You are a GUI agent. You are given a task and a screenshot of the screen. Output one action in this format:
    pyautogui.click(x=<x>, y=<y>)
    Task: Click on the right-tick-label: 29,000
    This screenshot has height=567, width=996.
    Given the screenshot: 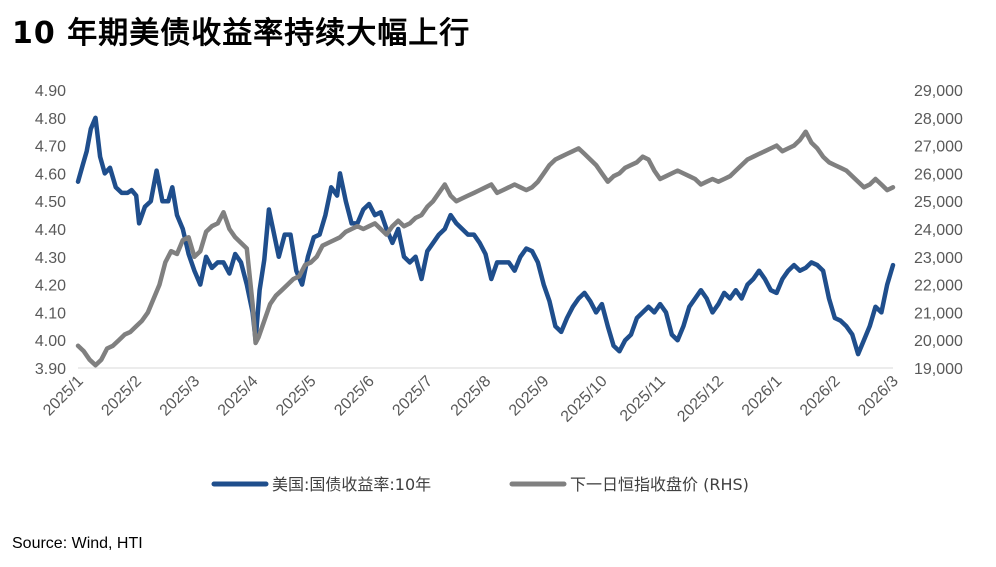 What is the action you would take?
    pyautogui.click(x=938, y=91)
    